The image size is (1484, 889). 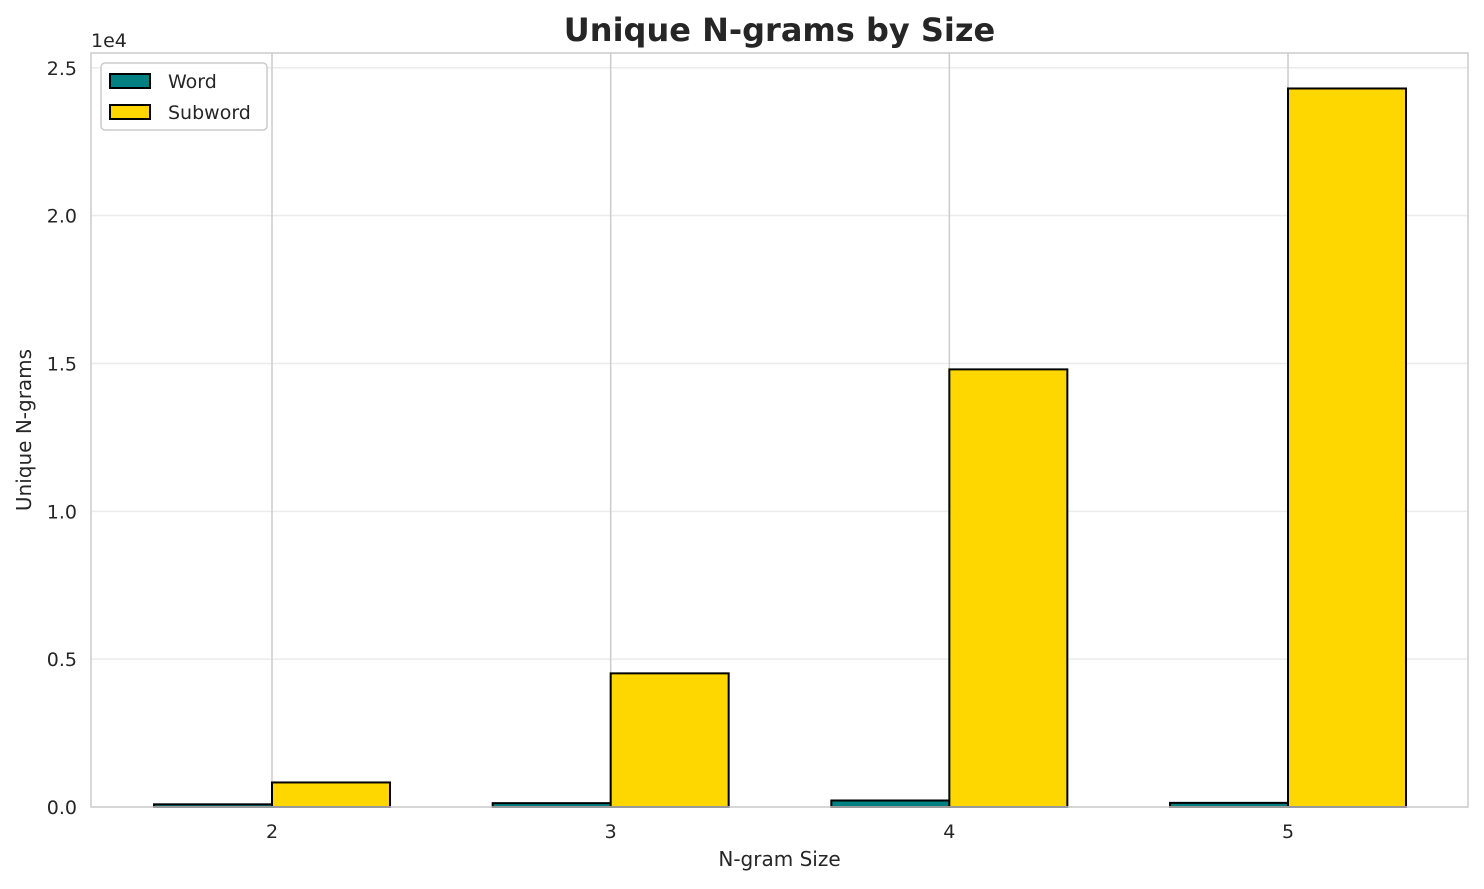 What do you see at coordinates (209, 113) in the screenshot?
I see `legend-label-subword: Subword` at bounding box center [209, 113].